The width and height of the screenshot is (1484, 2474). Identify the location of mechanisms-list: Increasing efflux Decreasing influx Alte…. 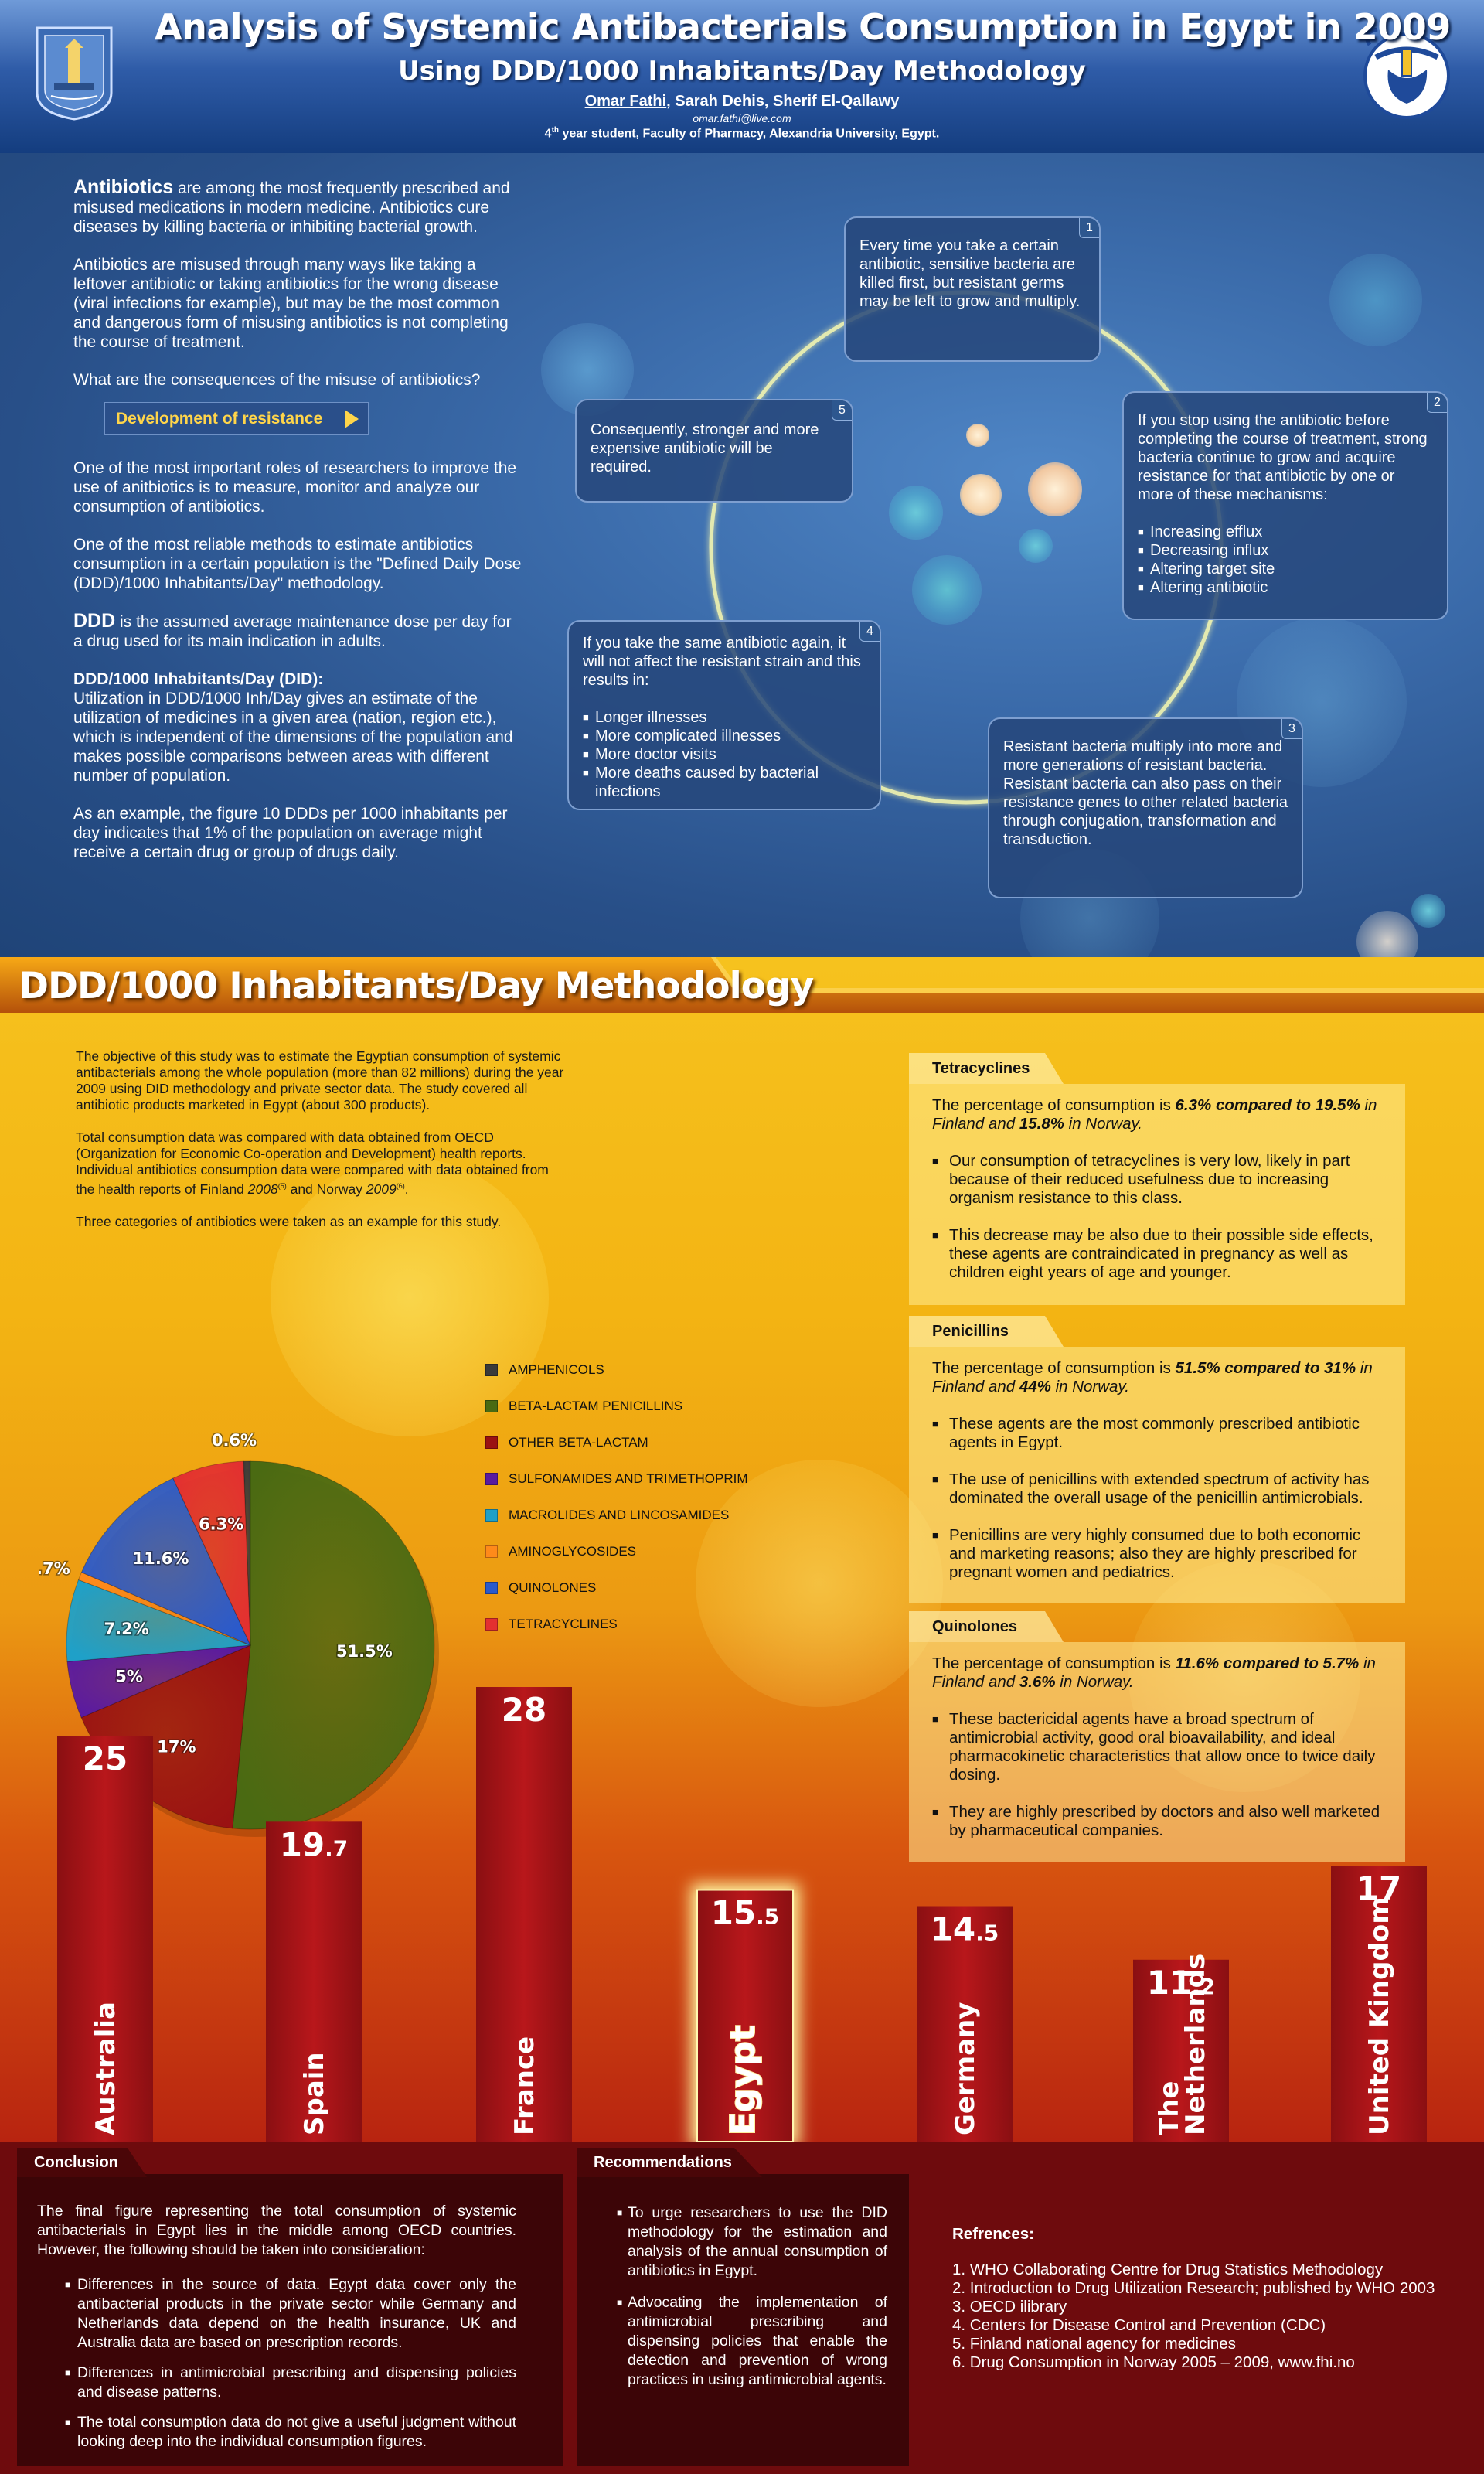
(1285, 560).